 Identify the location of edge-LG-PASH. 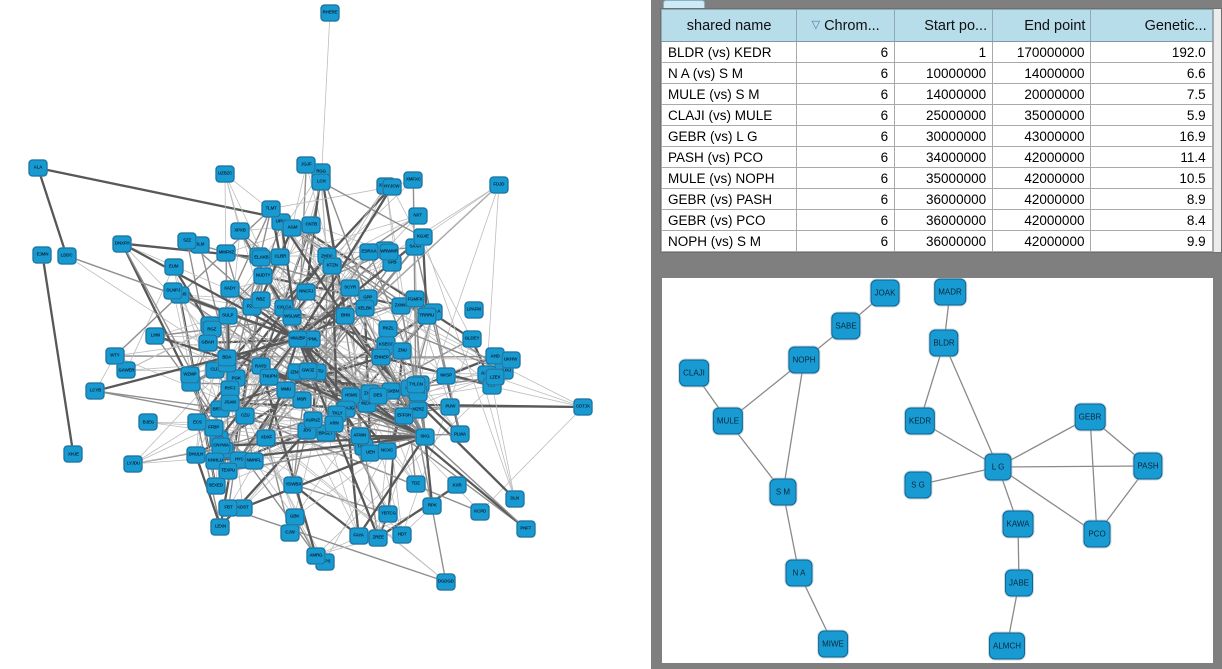
(1073, 466).